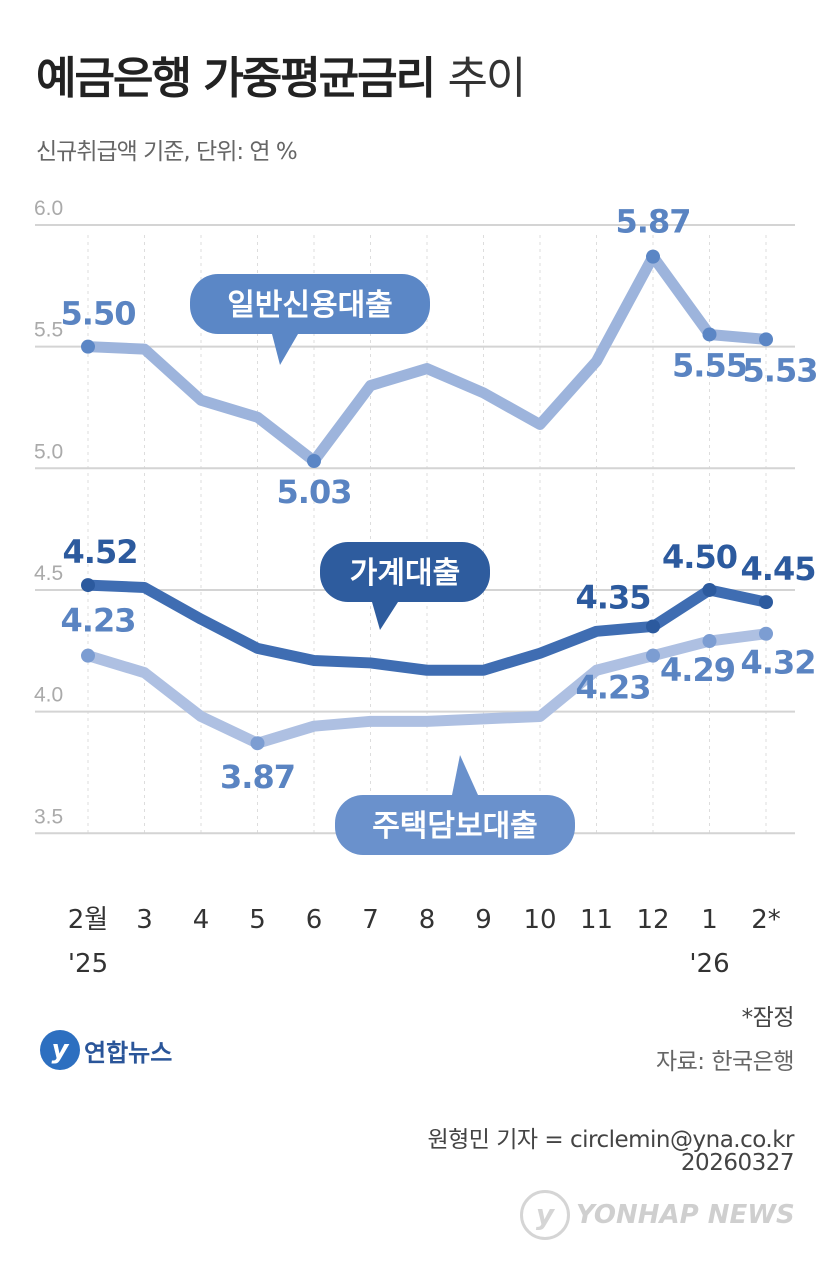 The height and width of the screenshot is (1268, 830). I want to click on x-tick-label: 12, so click(652, 920).